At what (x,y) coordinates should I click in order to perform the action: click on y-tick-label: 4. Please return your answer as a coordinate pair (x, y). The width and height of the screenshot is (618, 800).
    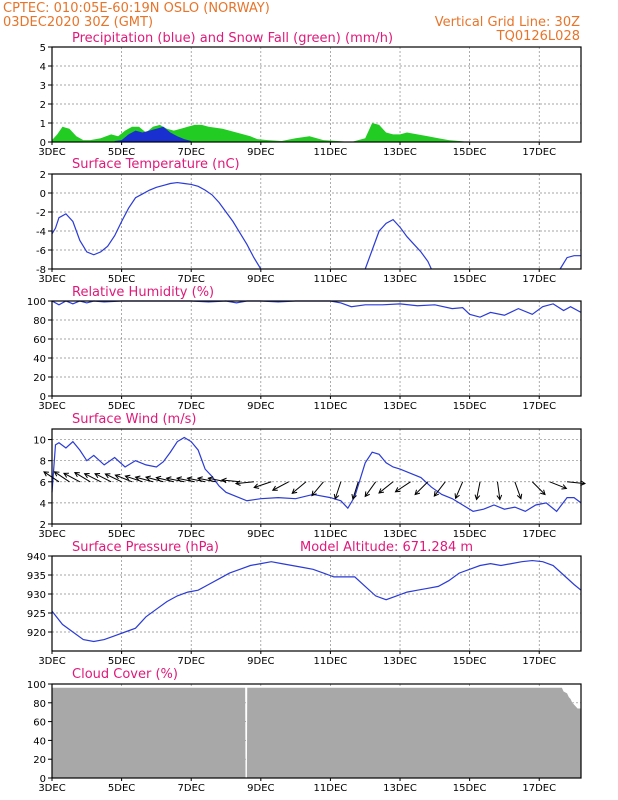
    Looking at the image, I should click on (43, 67).